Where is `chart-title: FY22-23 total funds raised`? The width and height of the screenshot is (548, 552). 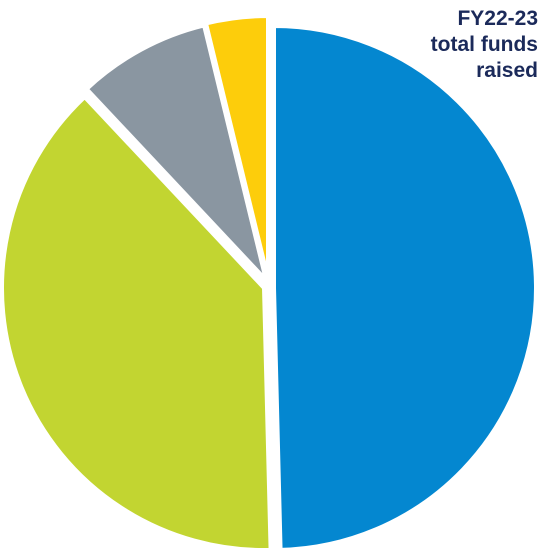
chart-title: FY22-23 total funds raised is located at coordinates (453, 45).